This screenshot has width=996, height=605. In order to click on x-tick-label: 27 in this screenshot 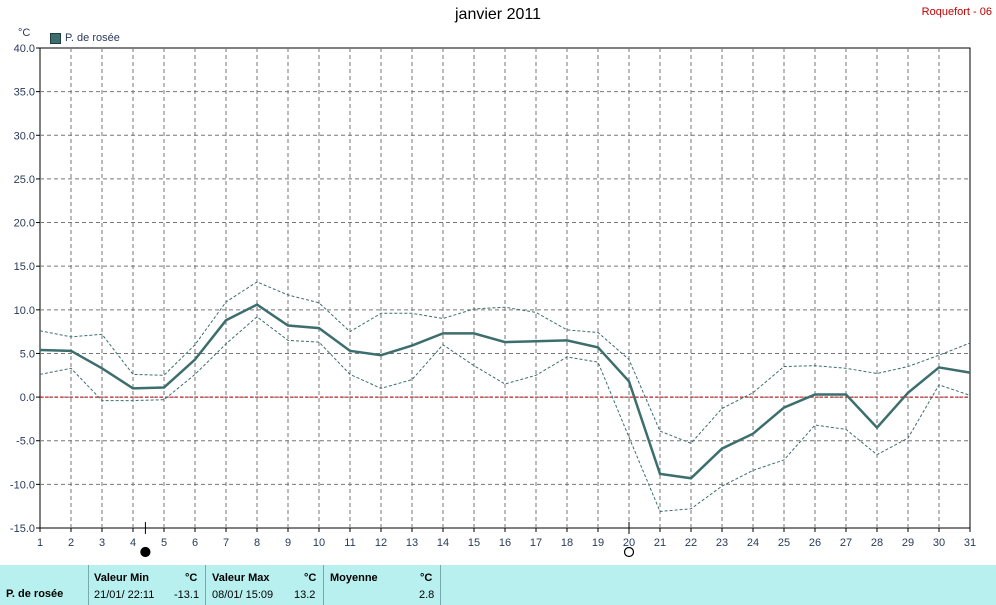, I will do `click(846, 543)`.